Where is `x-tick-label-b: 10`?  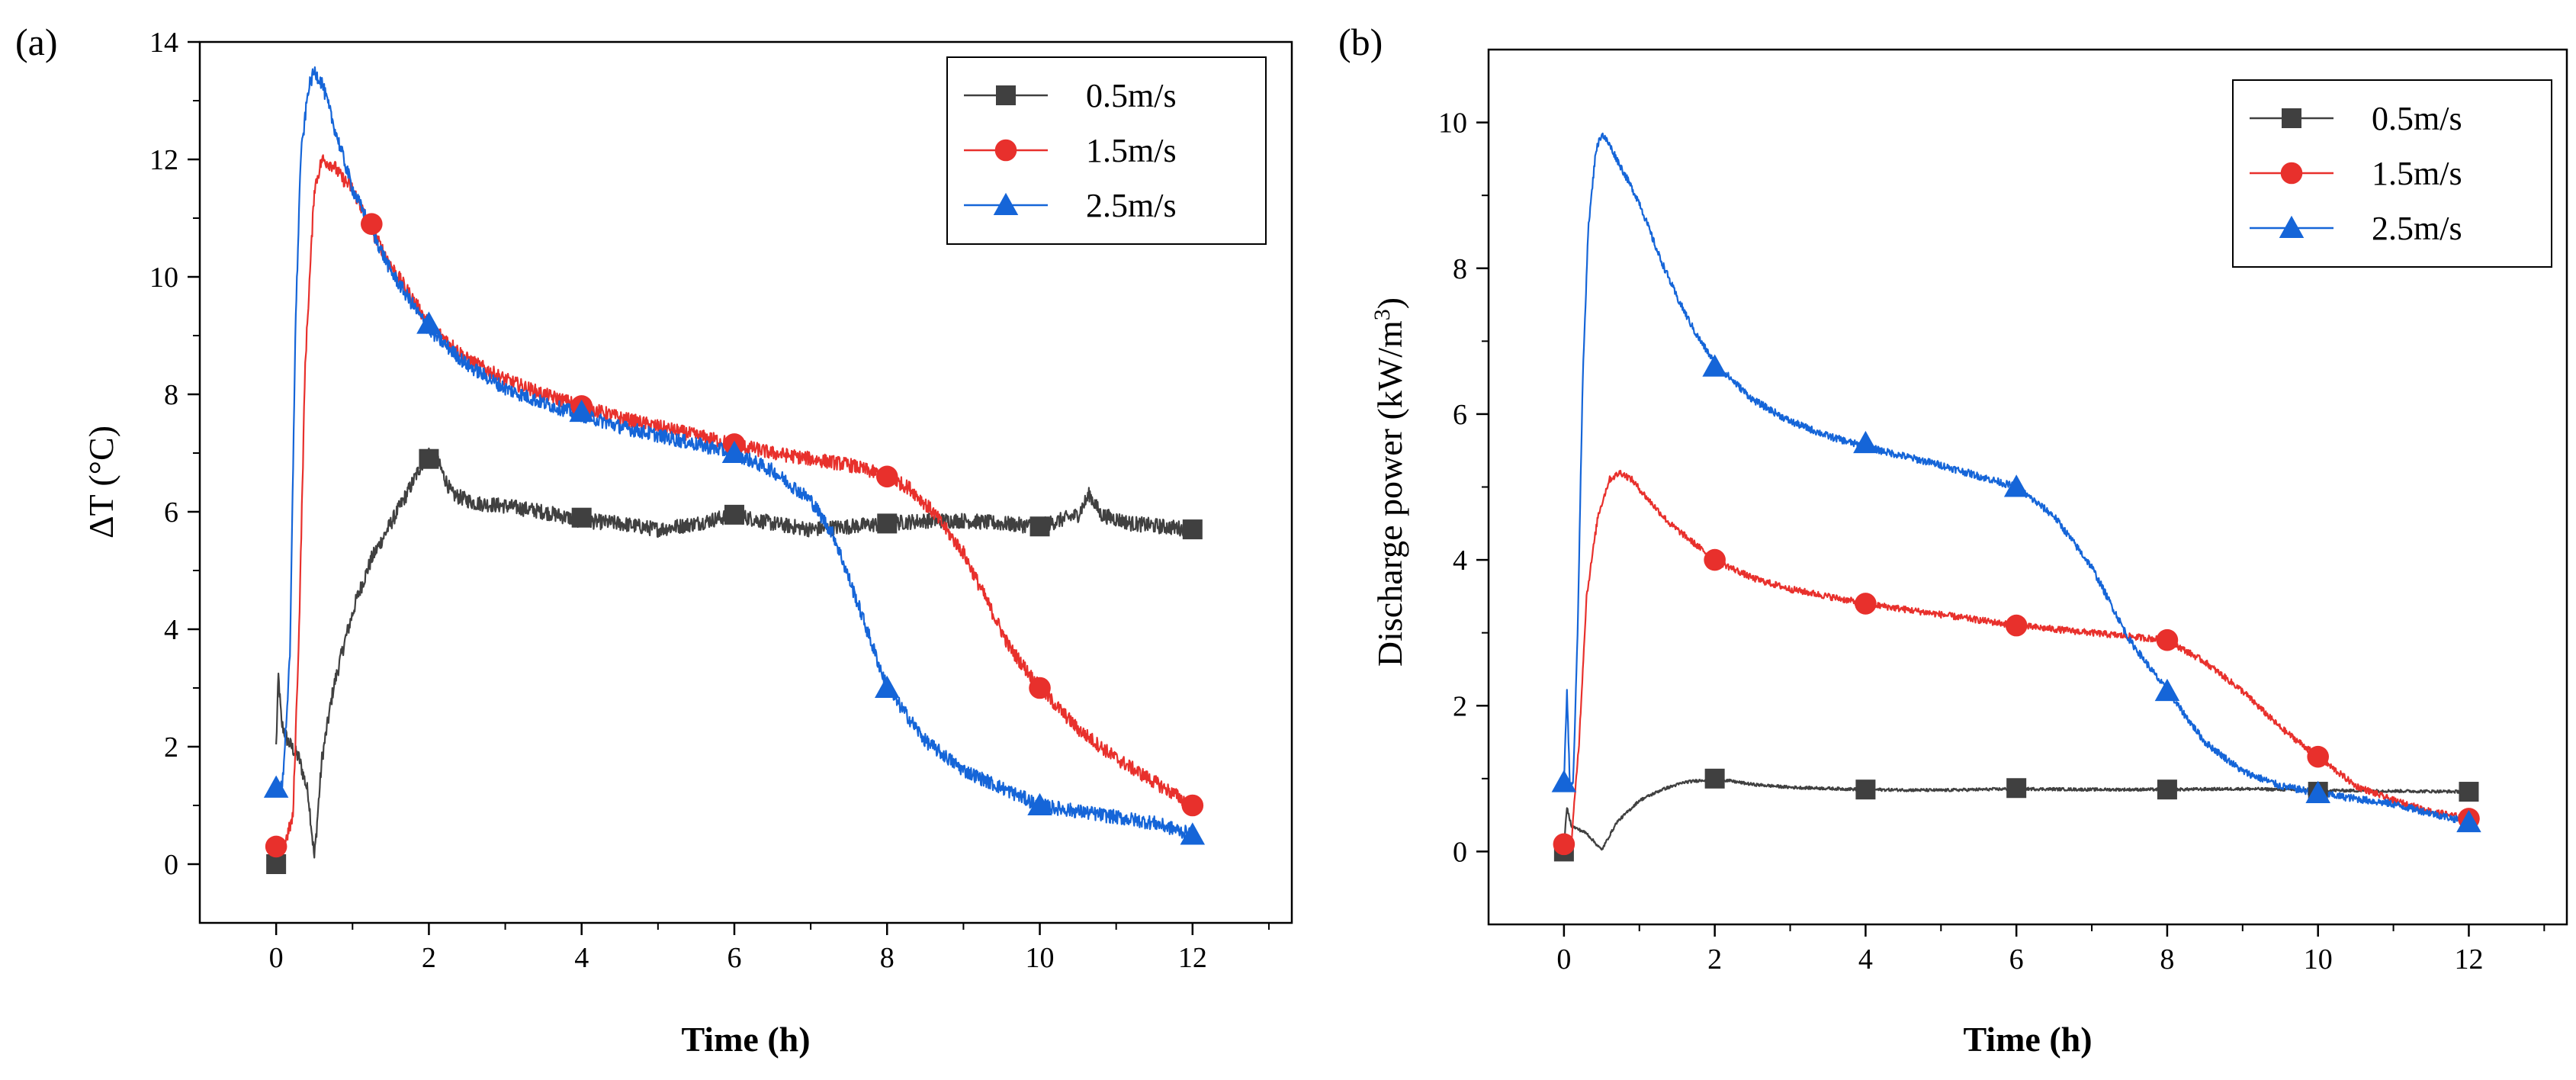 x-tick-label-b: 10 is located at coordinates (2318, 959).